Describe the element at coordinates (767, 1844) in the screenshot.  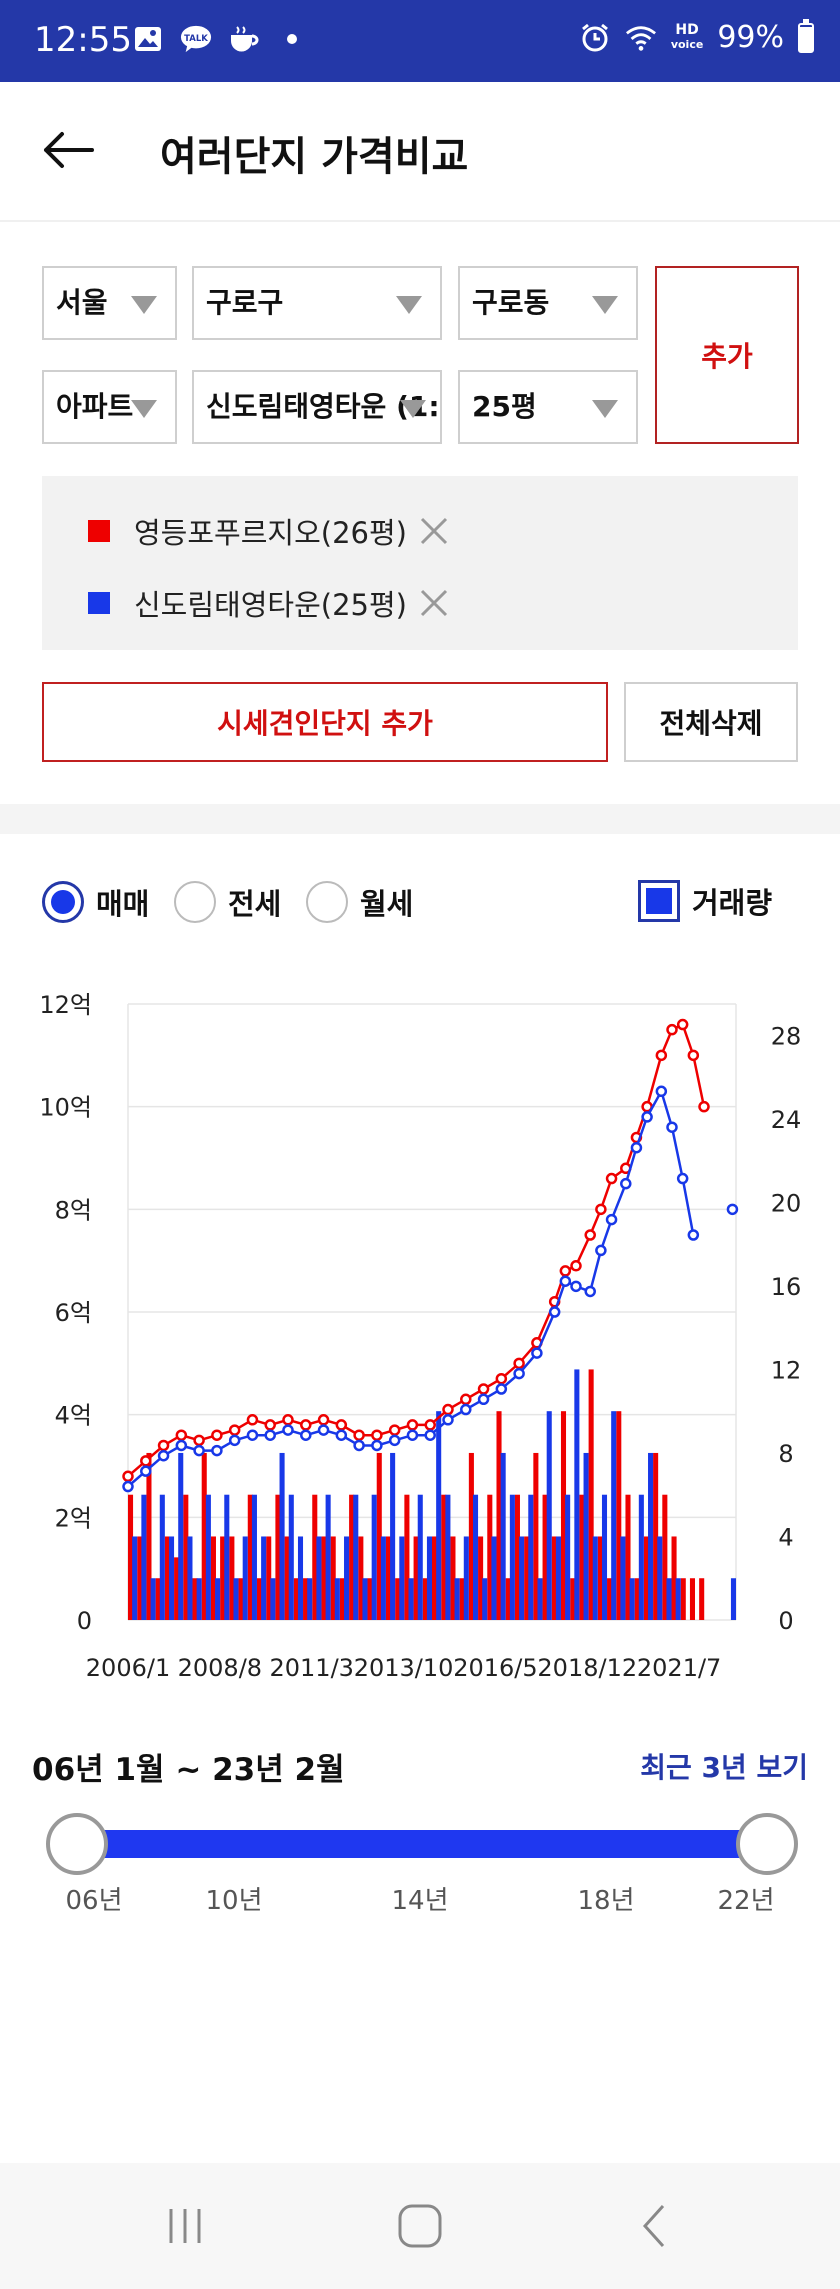
I see `range-end-handle` at that location.